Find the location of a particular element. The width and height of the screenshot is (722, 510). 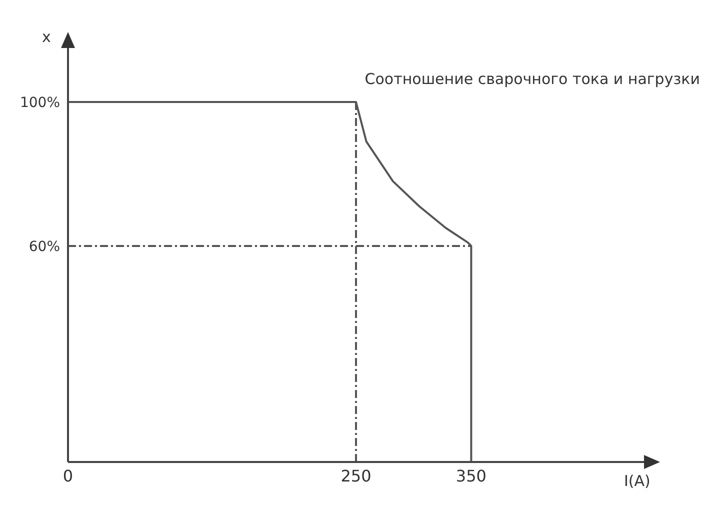

y-tick-label: 100% is located at coordinates (40, 102).